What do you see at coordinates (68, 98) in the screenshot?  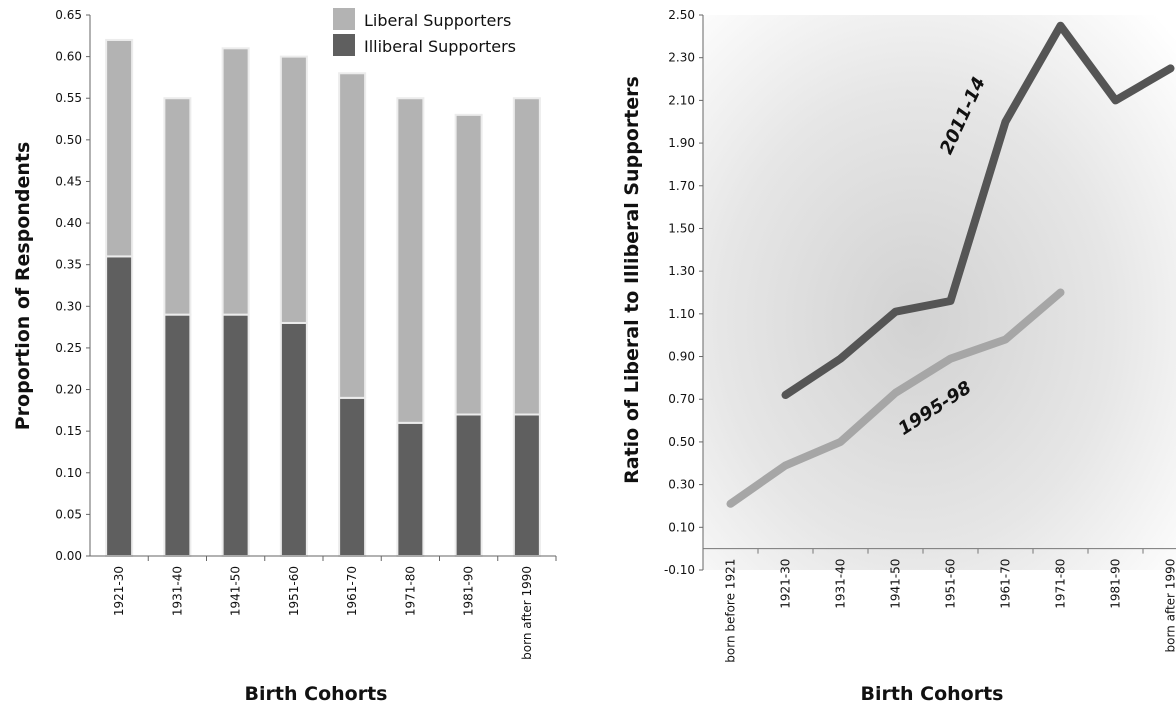 I see `left-y-tick-label: 0.55` at bounding box center [68, 98].